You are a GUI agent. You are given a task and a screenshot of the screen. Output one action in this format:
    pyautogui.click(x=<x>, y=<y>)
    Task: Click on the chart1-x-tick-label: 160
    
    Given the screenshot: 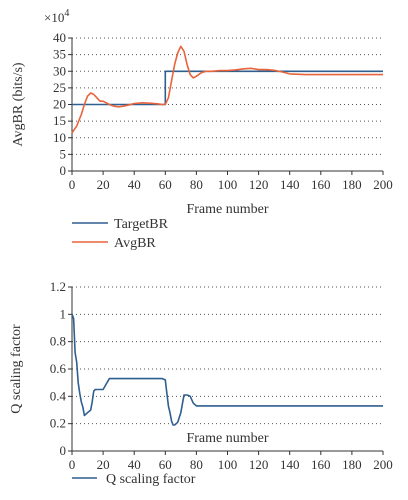 What is the action you would take?
    pyautogui.click(x=321, y=184)
    